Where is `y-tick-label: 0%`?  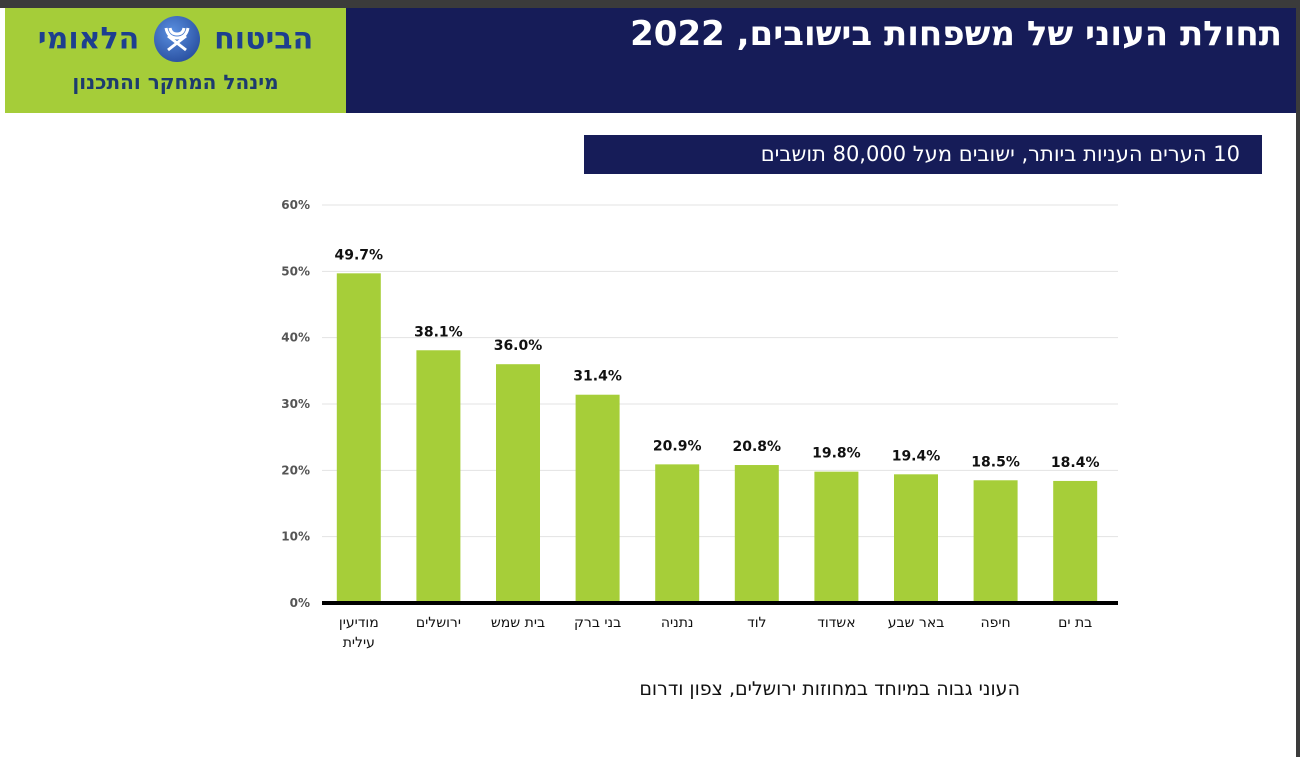
y-tick-label: 0% is located at coordinates (300, 603).